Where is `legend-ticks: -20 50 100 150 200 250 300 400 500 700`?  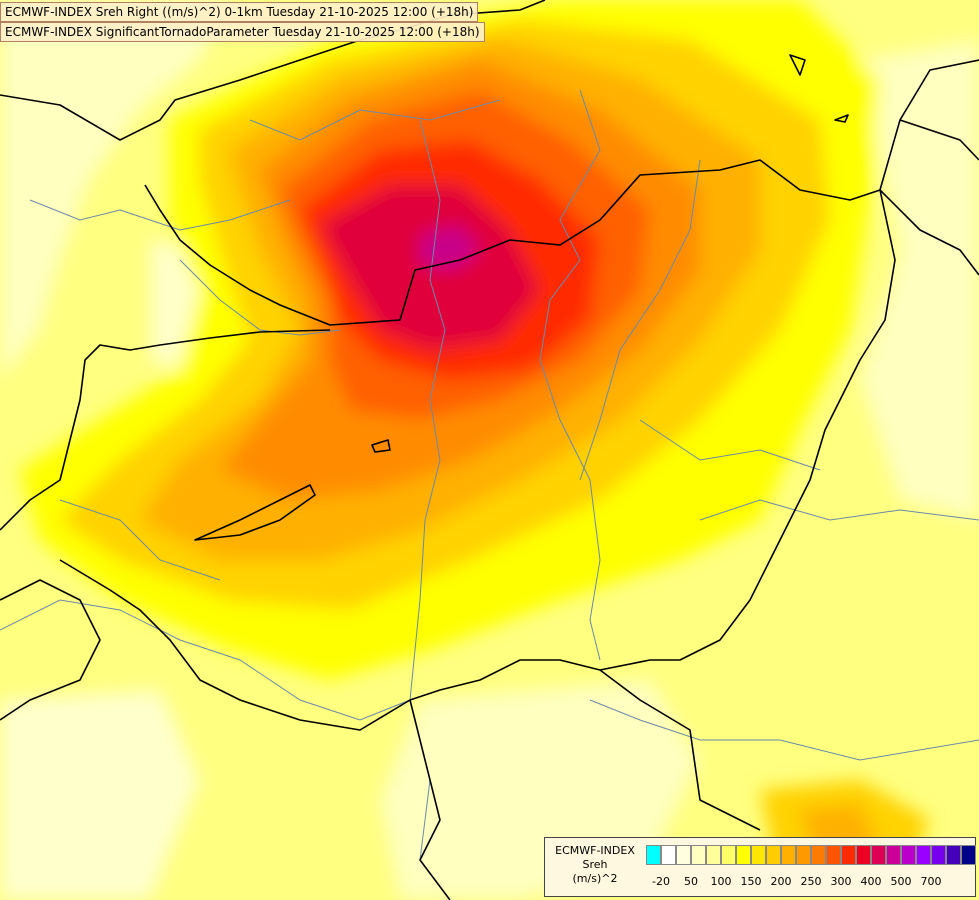 legend-ticks: -20 50 100 150 200 250 300 400 500 700 is located at coordinates (811, 882).